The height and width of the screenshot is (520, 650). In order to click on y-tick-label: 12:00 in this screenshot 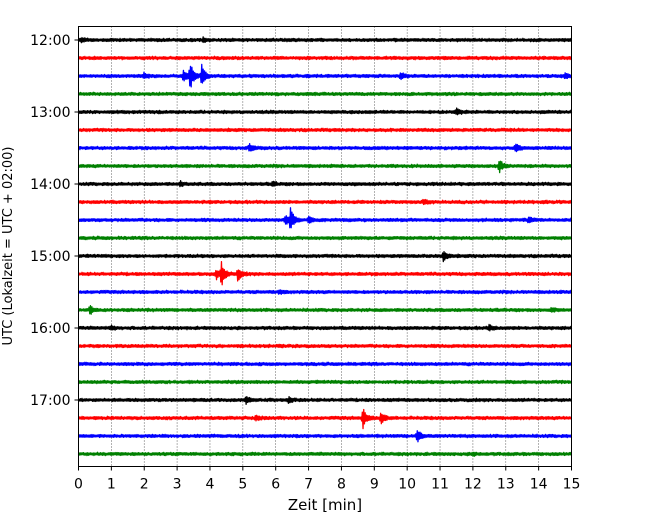, I will do `click(50, 41)`.